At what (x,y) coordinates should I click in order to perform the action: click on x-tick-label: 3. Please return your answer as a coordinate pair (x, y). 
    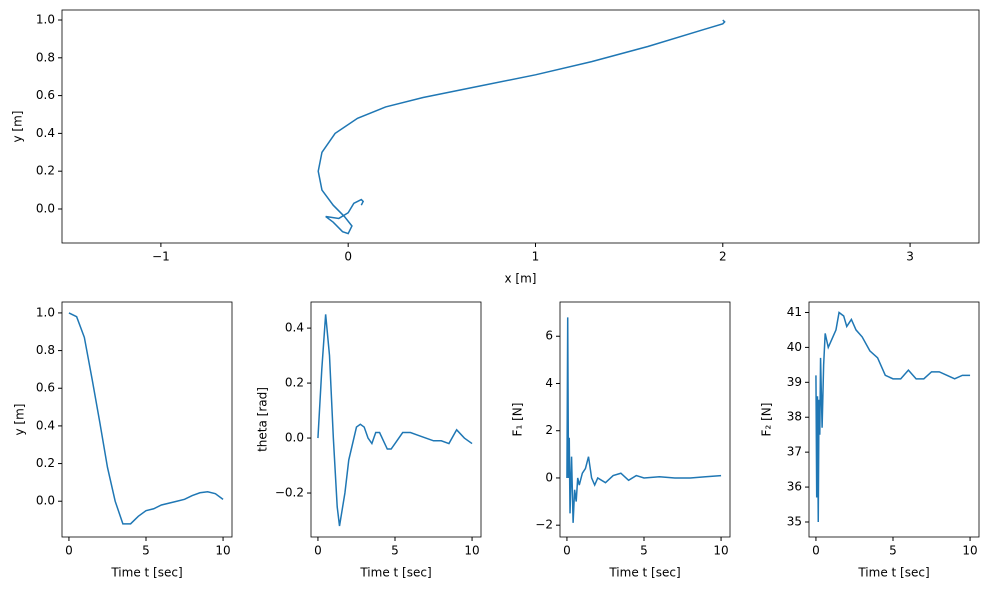
    Looking at the image, I should click on (910, 257).